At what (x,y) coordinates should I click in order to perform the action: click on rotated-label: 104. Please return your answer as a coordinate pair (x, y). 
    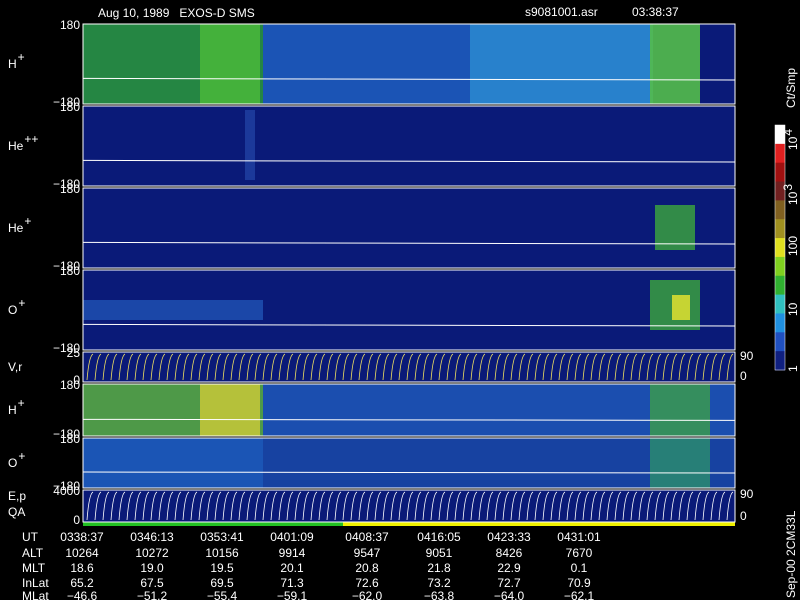
    Looking at the image, I should click on (790, 139).